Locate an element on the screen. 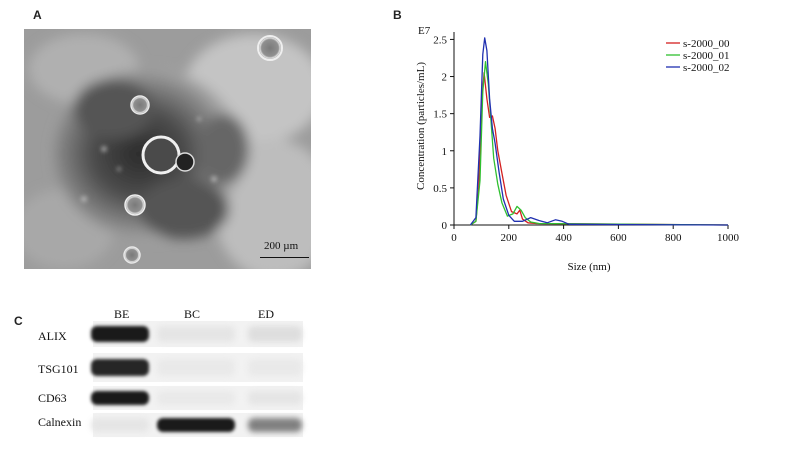  blot-label-alix: ALIX is located at coordinates (52, 336).